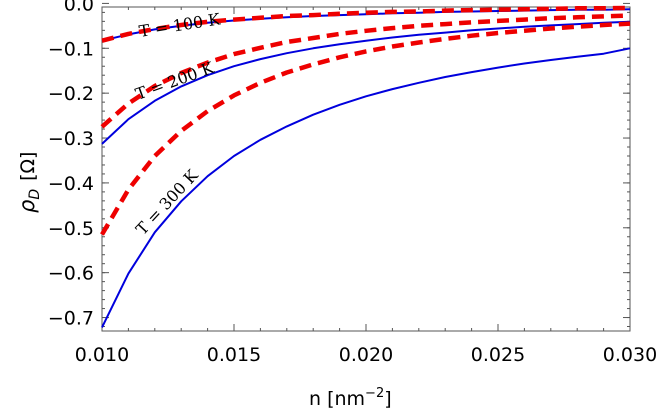 This screenshot has width=664, height=417. Describe the element at coordinates (366, 24) in the screenshot. I see `series-line-t-100-k-dashed` at that location.